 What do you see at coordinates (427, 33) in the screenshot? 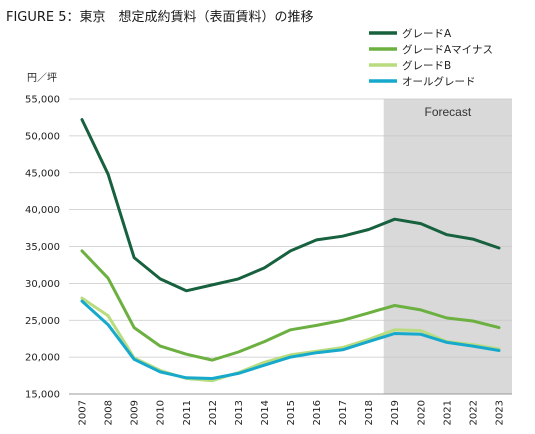
I see `legend-label: グレードA` at bounding box center [427, 33].